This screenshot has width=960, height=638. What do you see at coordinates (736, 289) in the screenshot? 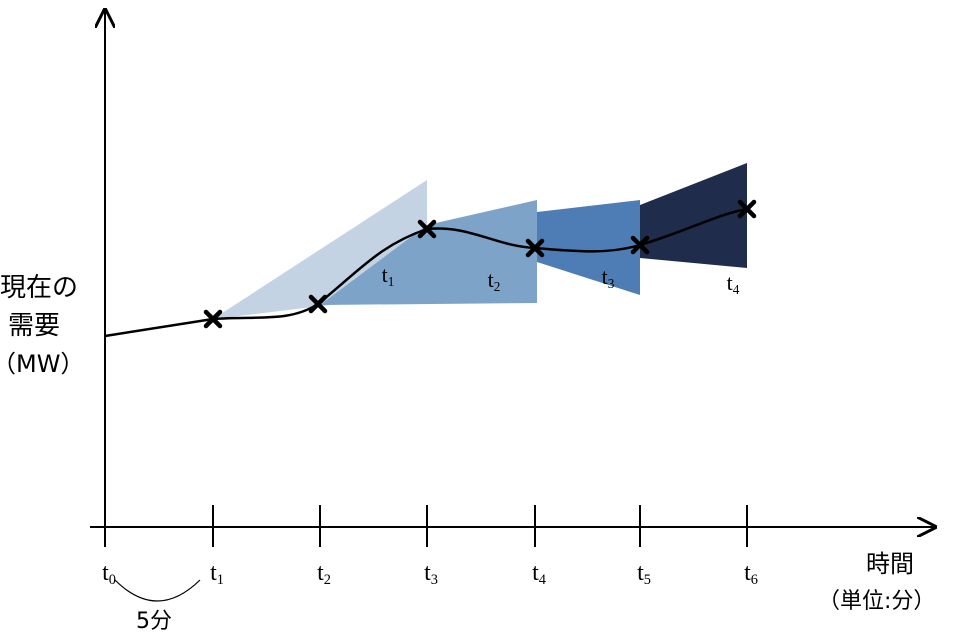
I see `cone-label-sub: 4` at bounding box center [736, 289].